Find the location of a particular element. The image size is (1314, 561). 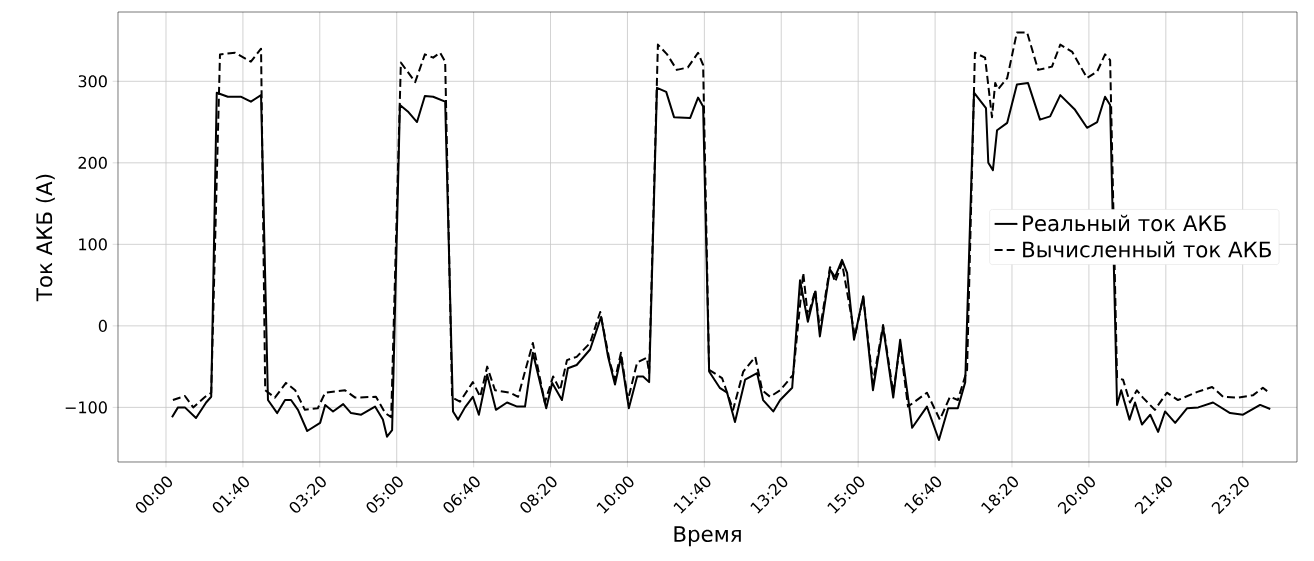

x-axis-title: Время is located at coordinates (707, 536).